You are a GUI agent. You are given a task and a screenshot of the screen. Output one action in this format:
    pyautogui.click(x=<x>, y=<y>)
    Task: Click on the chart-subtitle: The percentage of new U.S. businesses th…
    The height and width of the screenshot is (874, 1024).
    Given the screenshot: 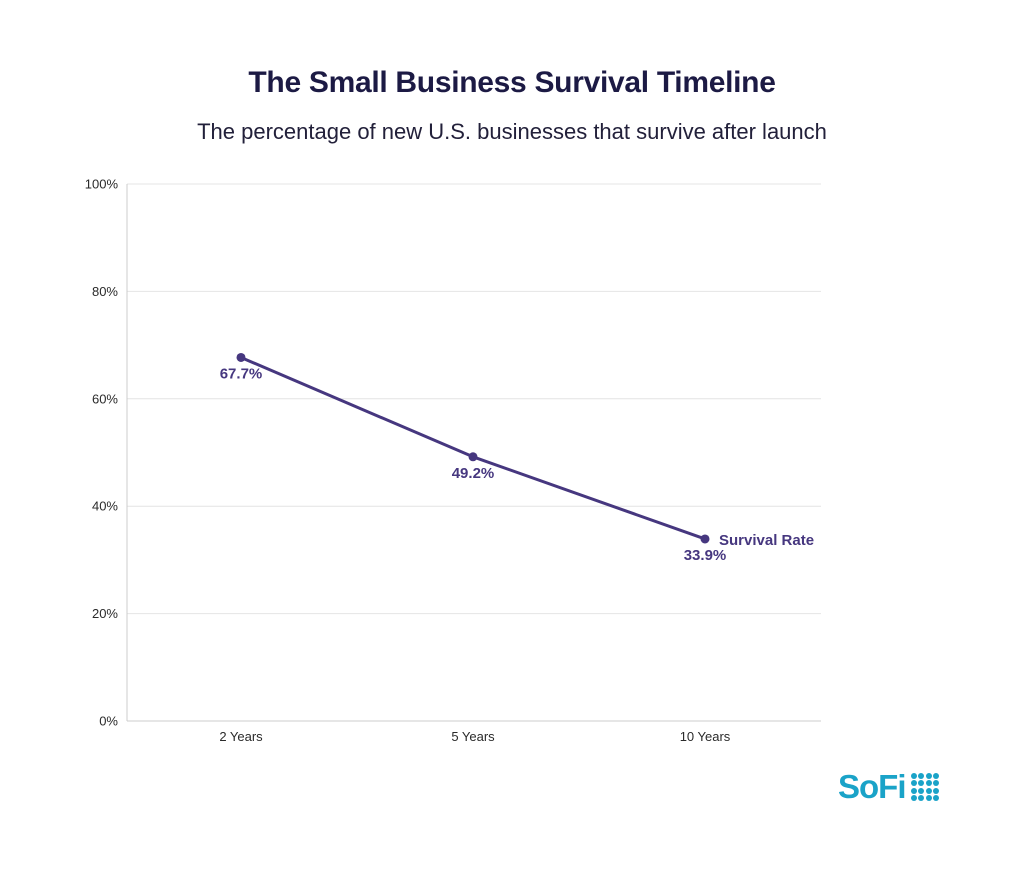 What is the action you would take?
    pyautogui.click(x=512, y=131)
    